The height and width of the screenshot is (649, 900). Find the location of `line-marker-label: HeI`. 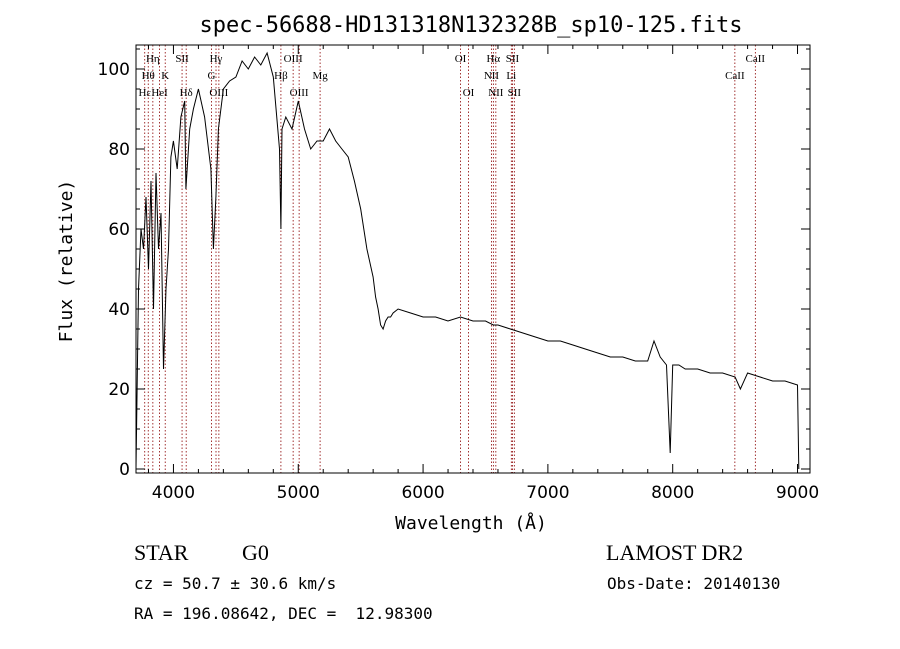

line-marker-label: HeI is located at coordinates (159, 93).